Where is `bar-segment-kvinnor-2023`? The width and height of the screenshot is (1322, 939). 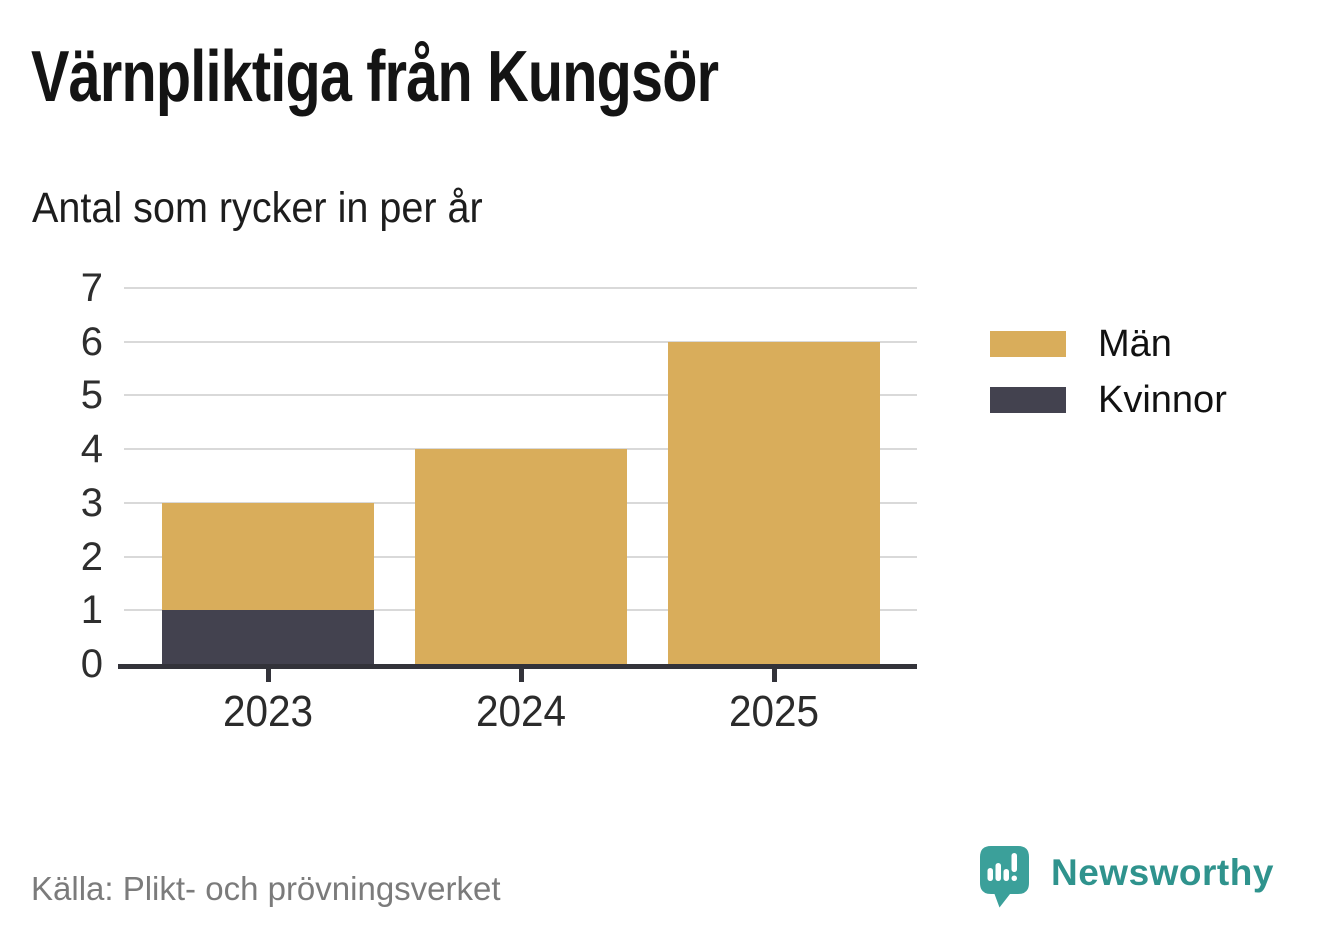 bar-segment-kvinnor-2023 is located at coordinates (268, 637).